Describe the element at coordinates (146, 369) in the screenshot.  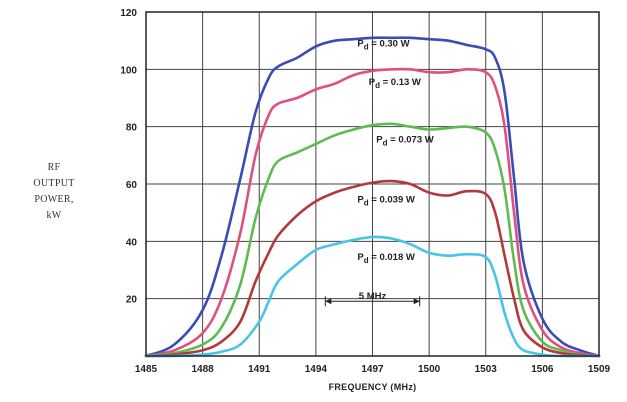
I see `x-tick-label: 1485` at that location.